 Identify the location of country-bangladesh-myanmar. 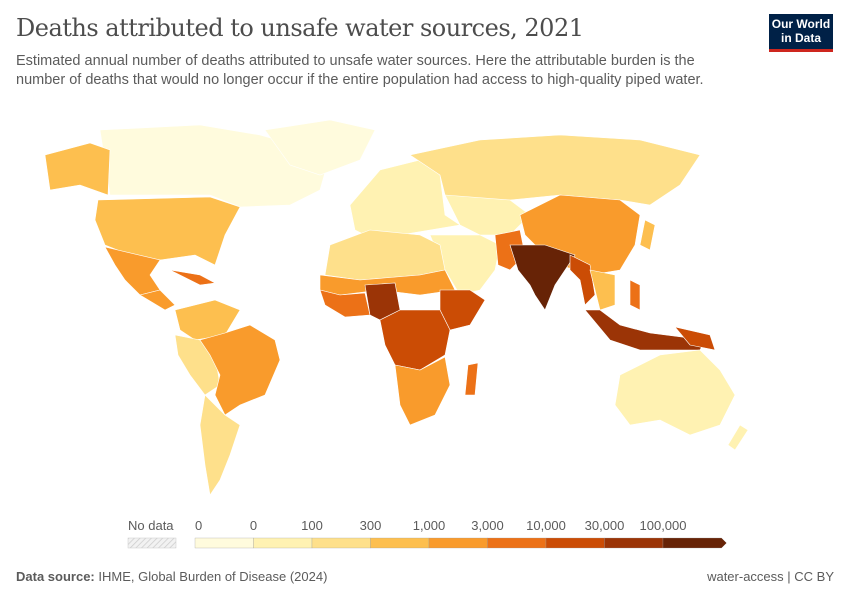
(582, 280).